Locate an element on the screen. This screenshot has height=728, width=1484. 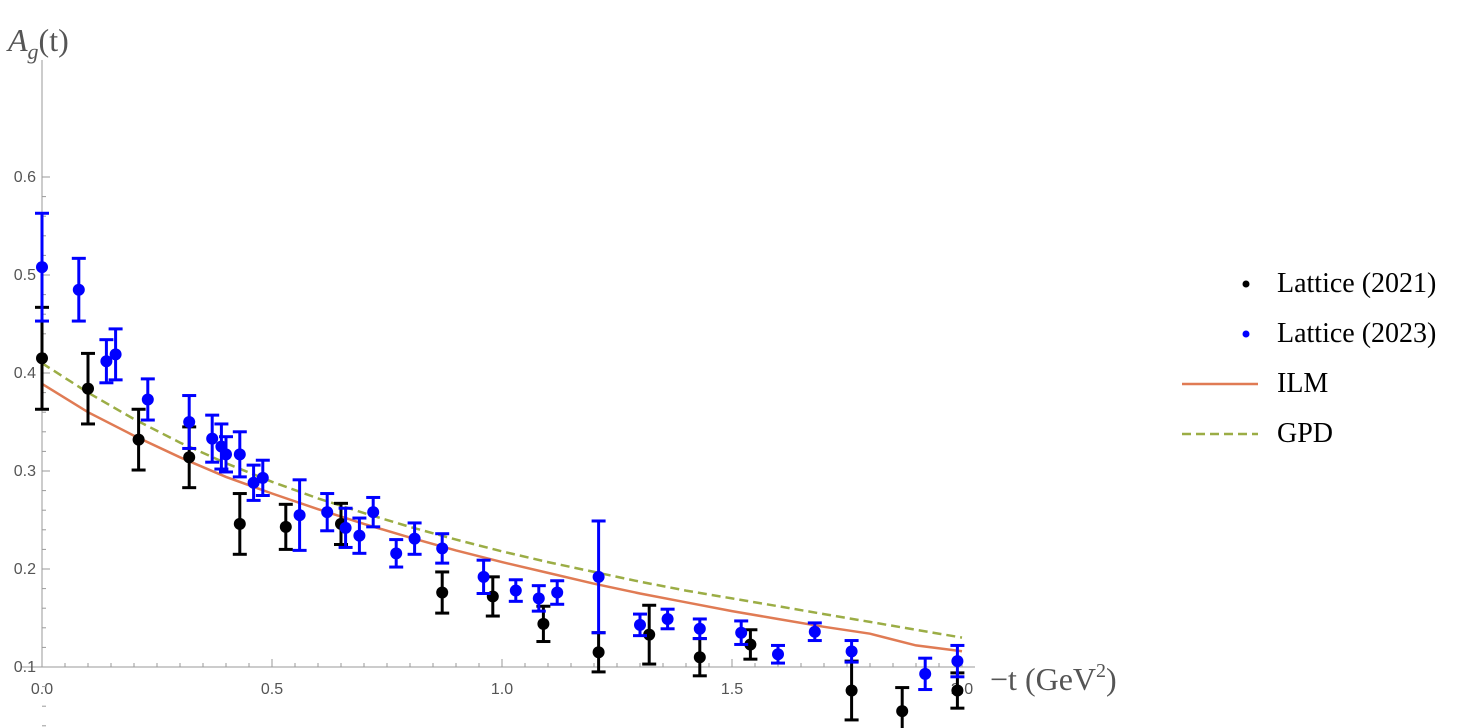
legend-label-lattice-2021: Lattice (2021) is located at coordinates (1356, 283).